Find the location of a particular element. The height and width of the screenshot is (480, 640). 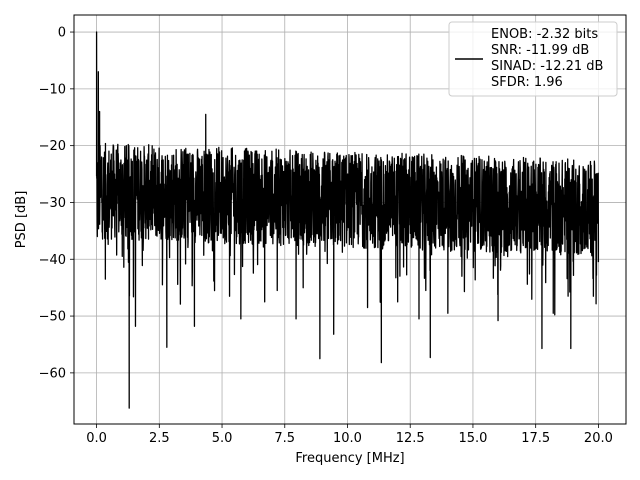

y-tick-label: −50 is located at coordinates (52, 317).